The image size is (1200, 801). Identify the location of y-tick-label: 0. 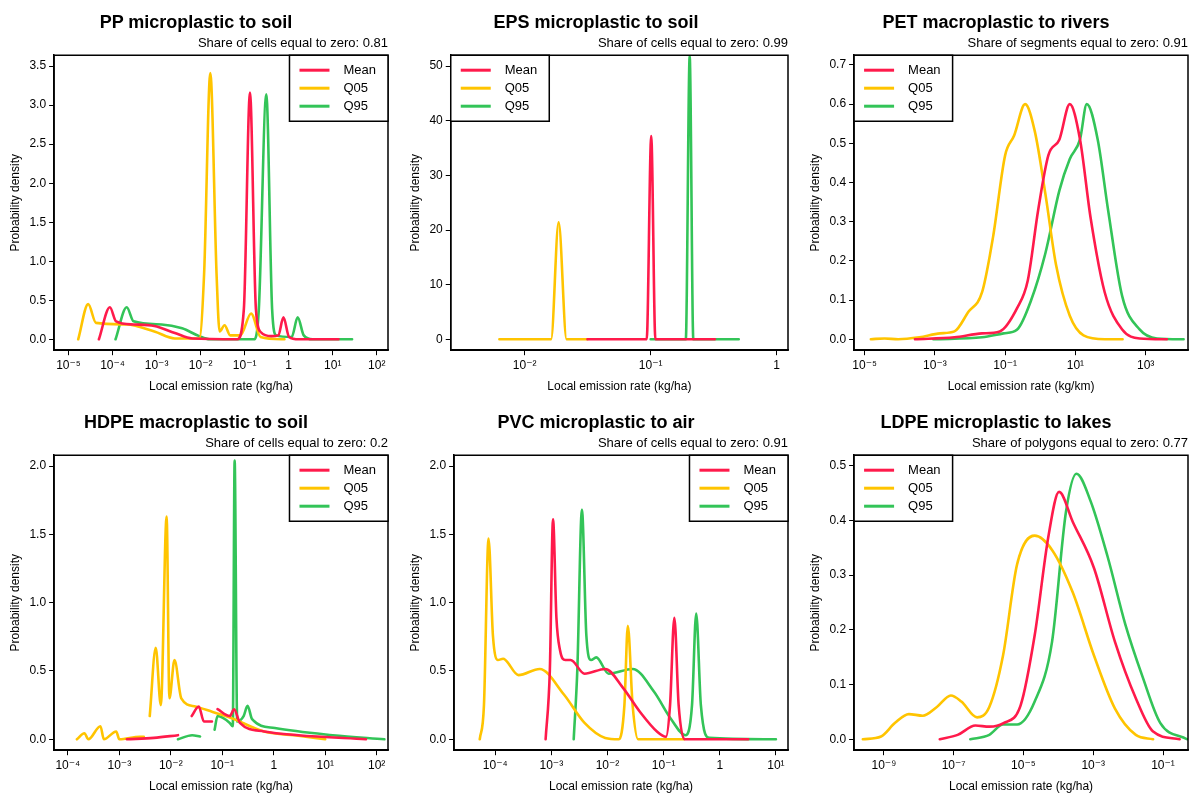
(440, 338).